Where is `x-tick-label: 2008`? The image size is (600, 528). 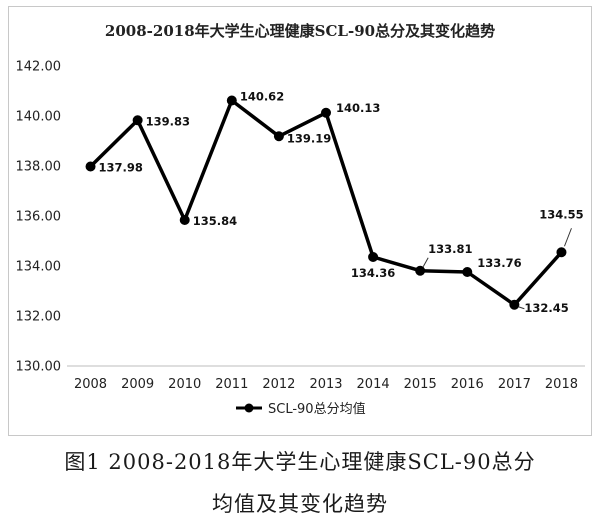 x-tick-label: 2008 is located at coordinates (90, 384).